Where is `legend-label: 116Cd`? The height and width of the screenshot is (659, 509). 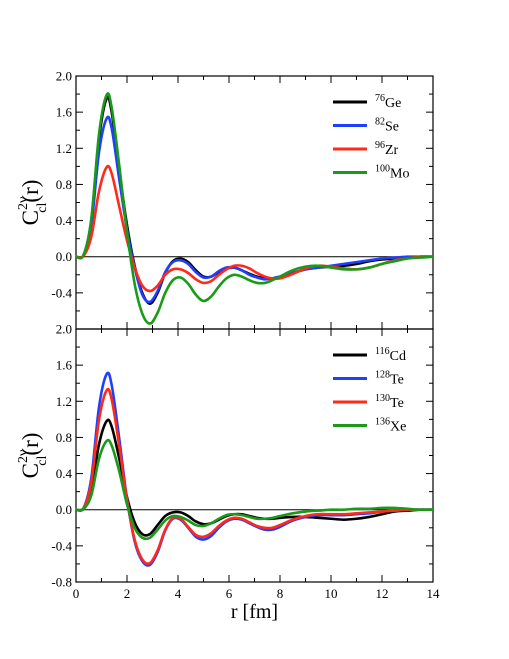
legend-label: 116Cd is located at coordinates (390, 355).